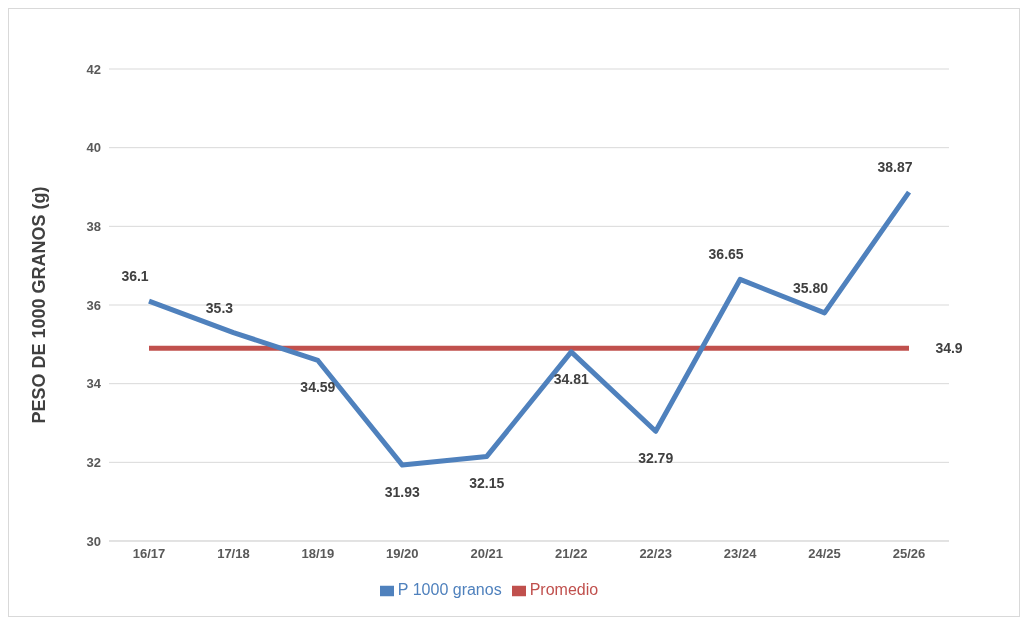 This screenshot has height=625, width=1028. I want to click on y-tick-label: 34, so click(94, 384).